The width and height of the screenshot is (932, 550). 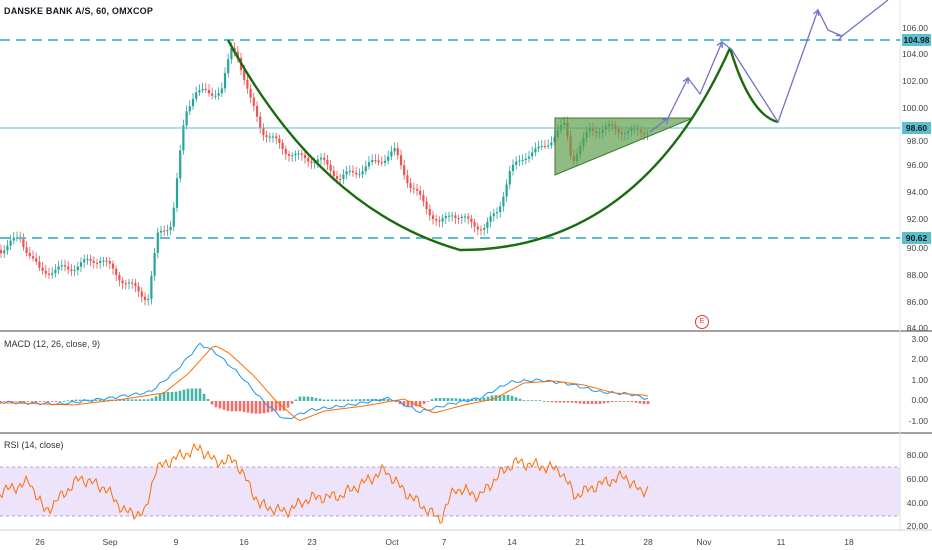 What do you see at coordinates (919, 339) in the screenshot?
I see `macd-y-tick: 3.00` at bounding box center [919, 339].